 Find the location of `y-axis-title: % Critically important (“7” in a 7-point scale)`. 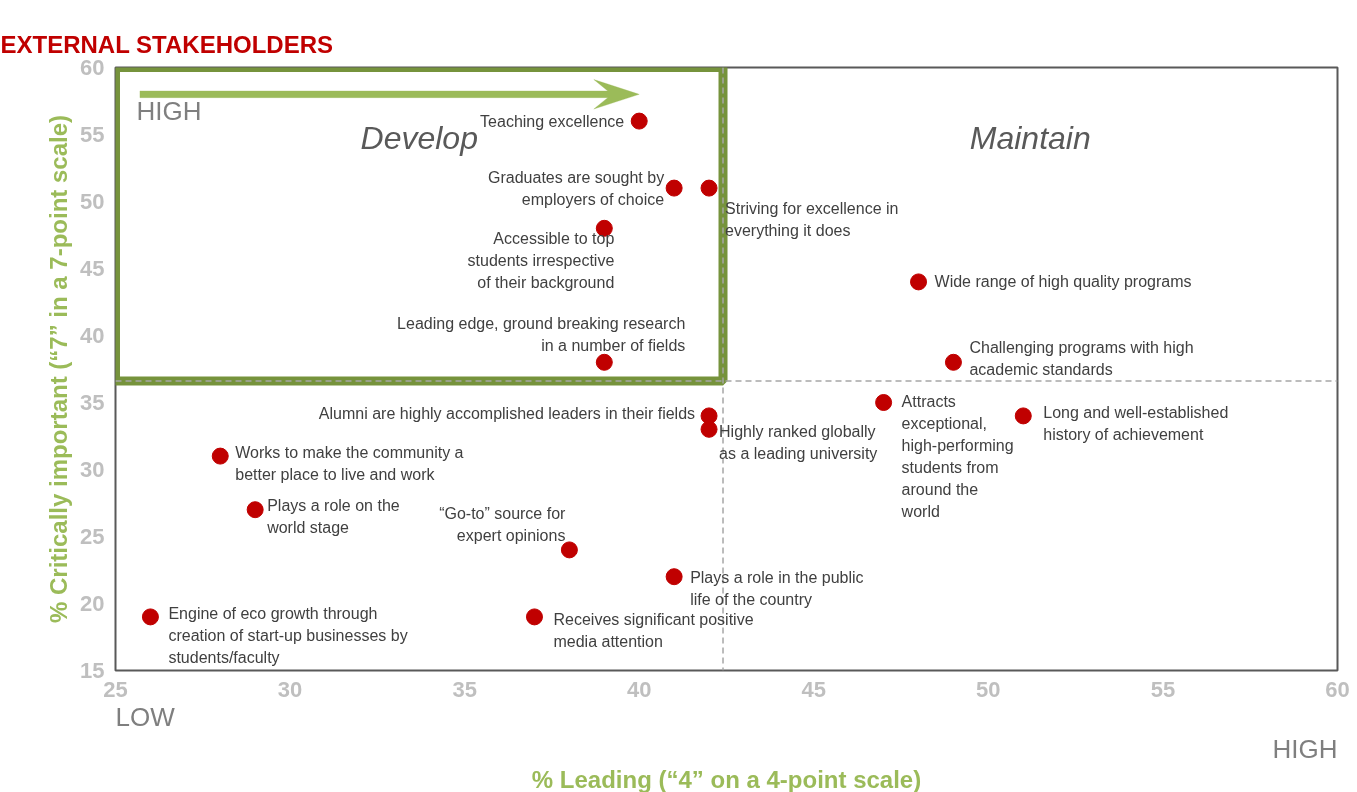

y-axis-title: % Critically important (“7” in a 7-point scale) is located at coordinates (59, 369).